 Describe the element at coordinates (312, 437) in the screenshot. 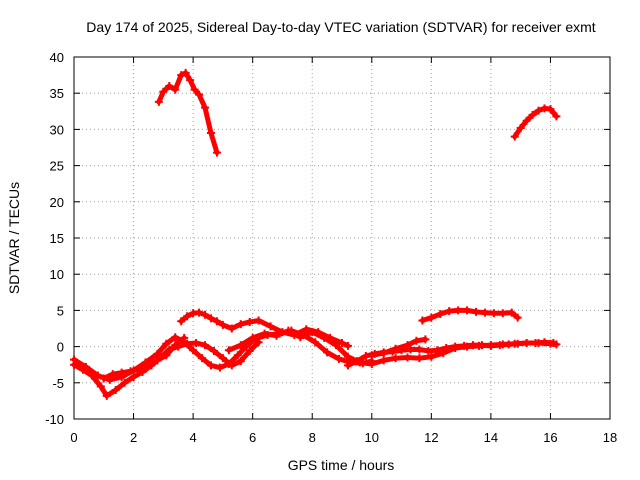

I see `x-tick-label: 8` at that location.